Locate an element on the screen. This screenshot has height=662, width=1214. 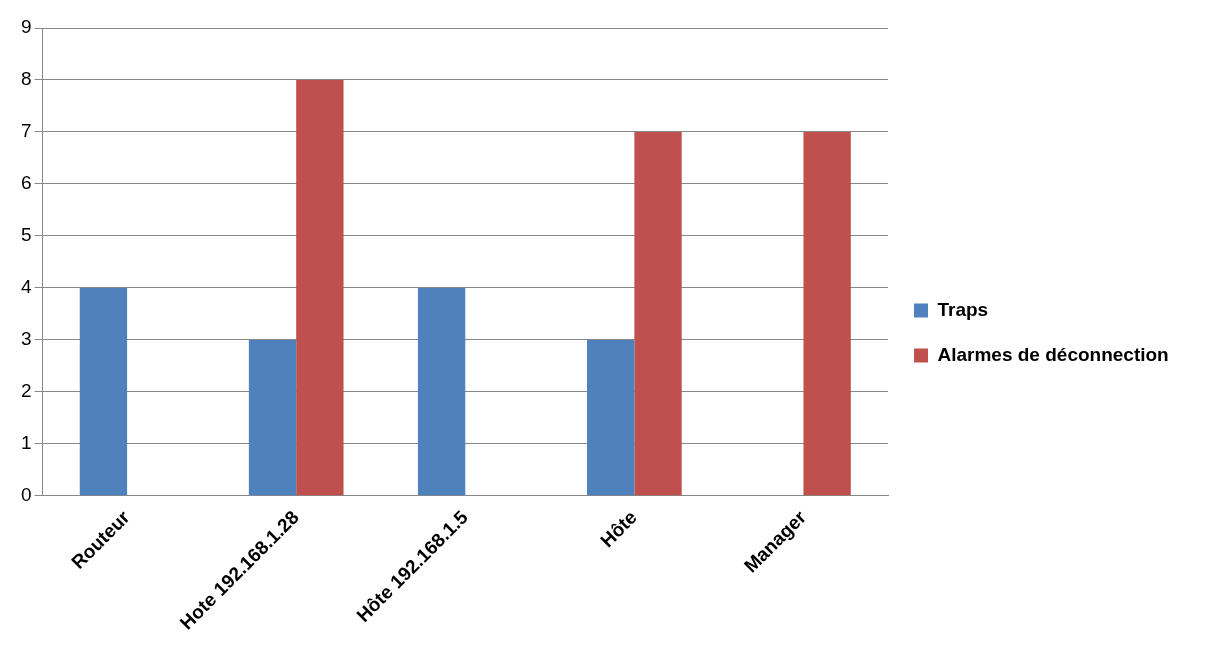
legend-label: Traps is located at coordinates (963, 309).